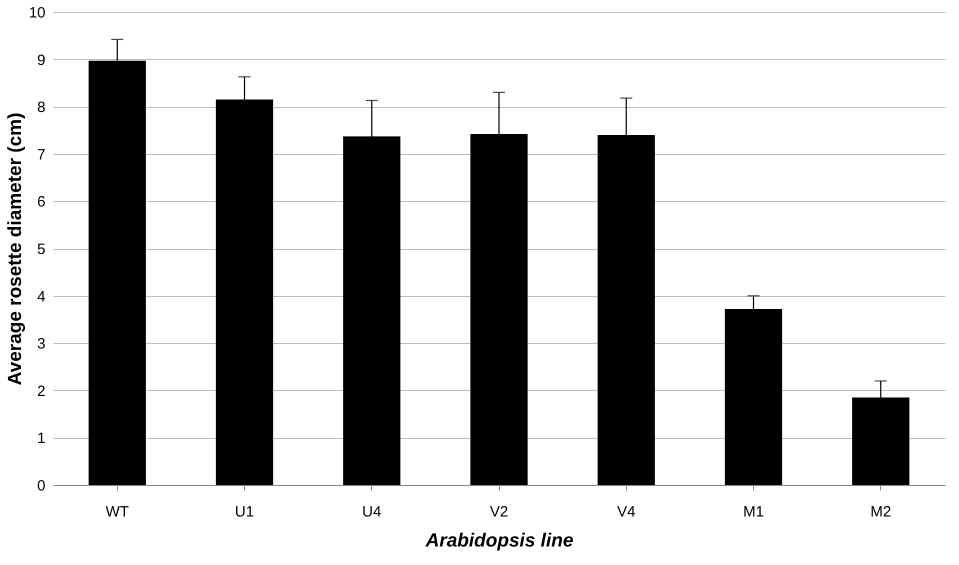 Image resolution: width=959 pixels, height=565 pixels. What do you see at coordinates (372, 512) in the screenshot?
I see `x-tick-label: U4` at bounding box center [372, 512].